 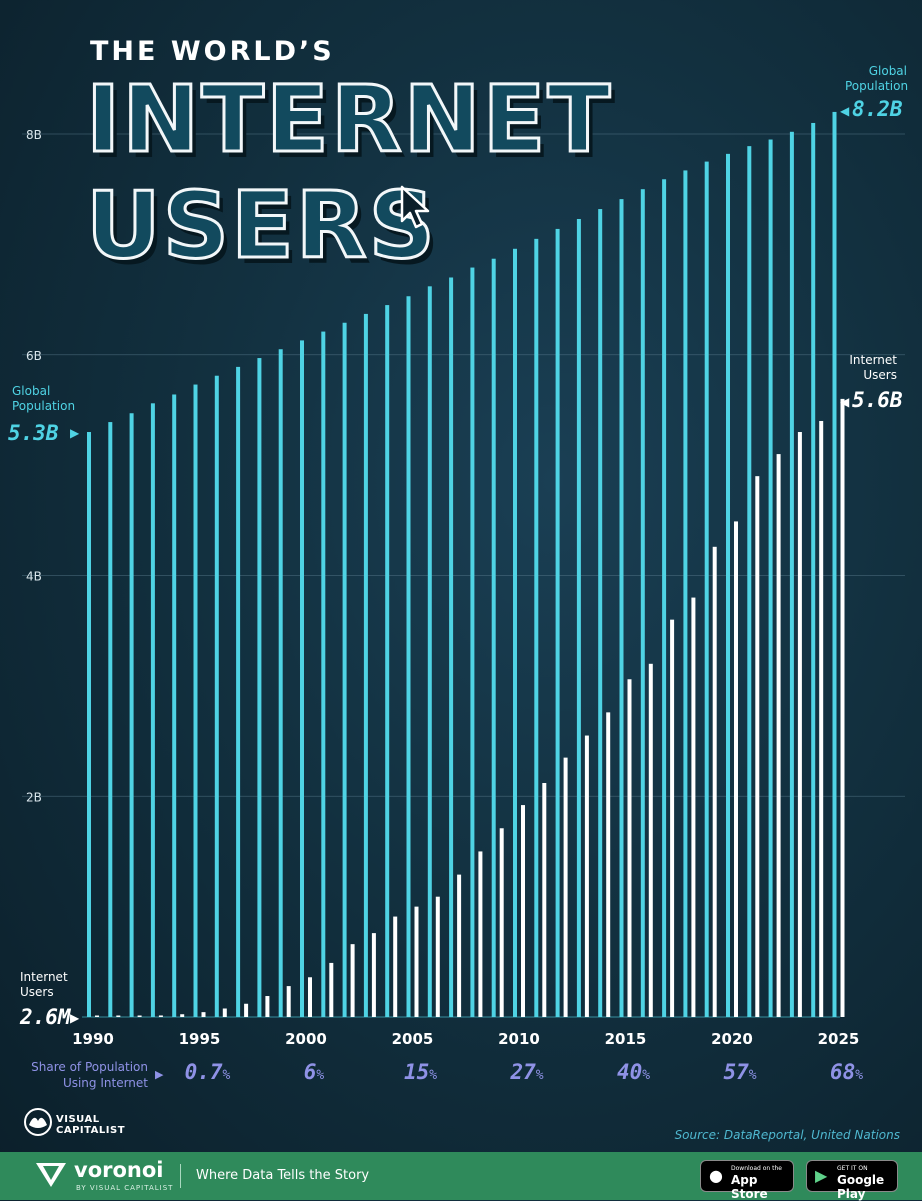 What do you see at coordinates (89, 1075) in the screenshot?
I see `share-label: Share of Population Using Internet` at bounding box center [89, 1075].